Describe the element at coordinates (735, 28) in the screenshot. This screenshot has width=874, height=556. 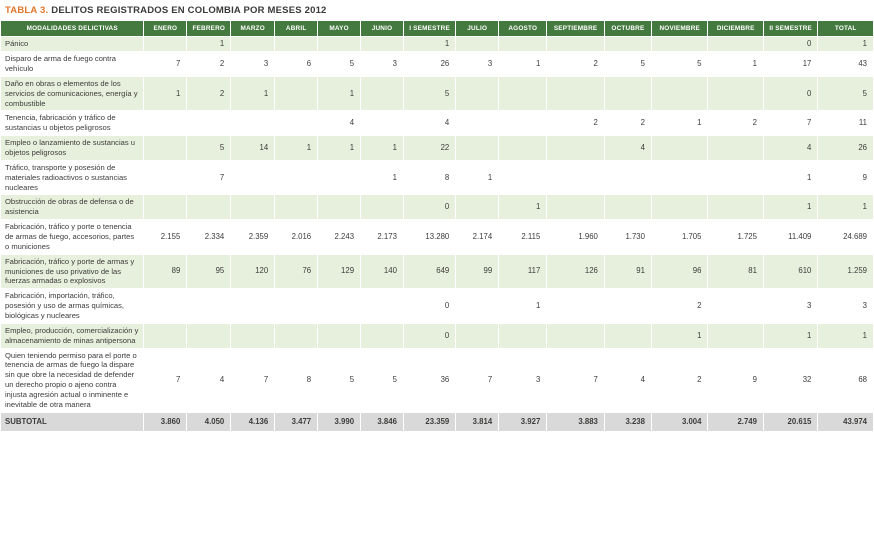
I see `column-header: DICIEMBRE` at that location.